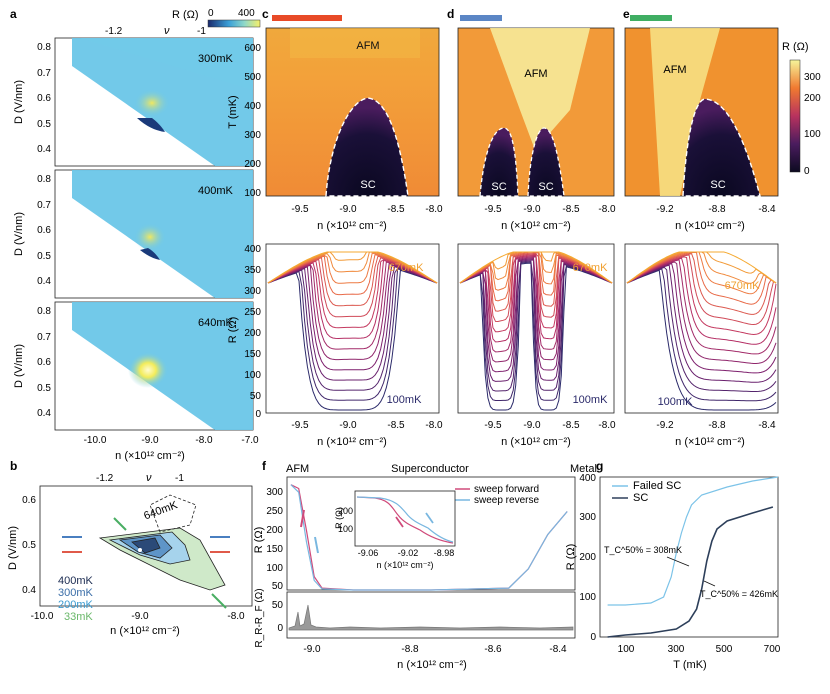  I want to click on f-lower-frame, so click(431, 615).